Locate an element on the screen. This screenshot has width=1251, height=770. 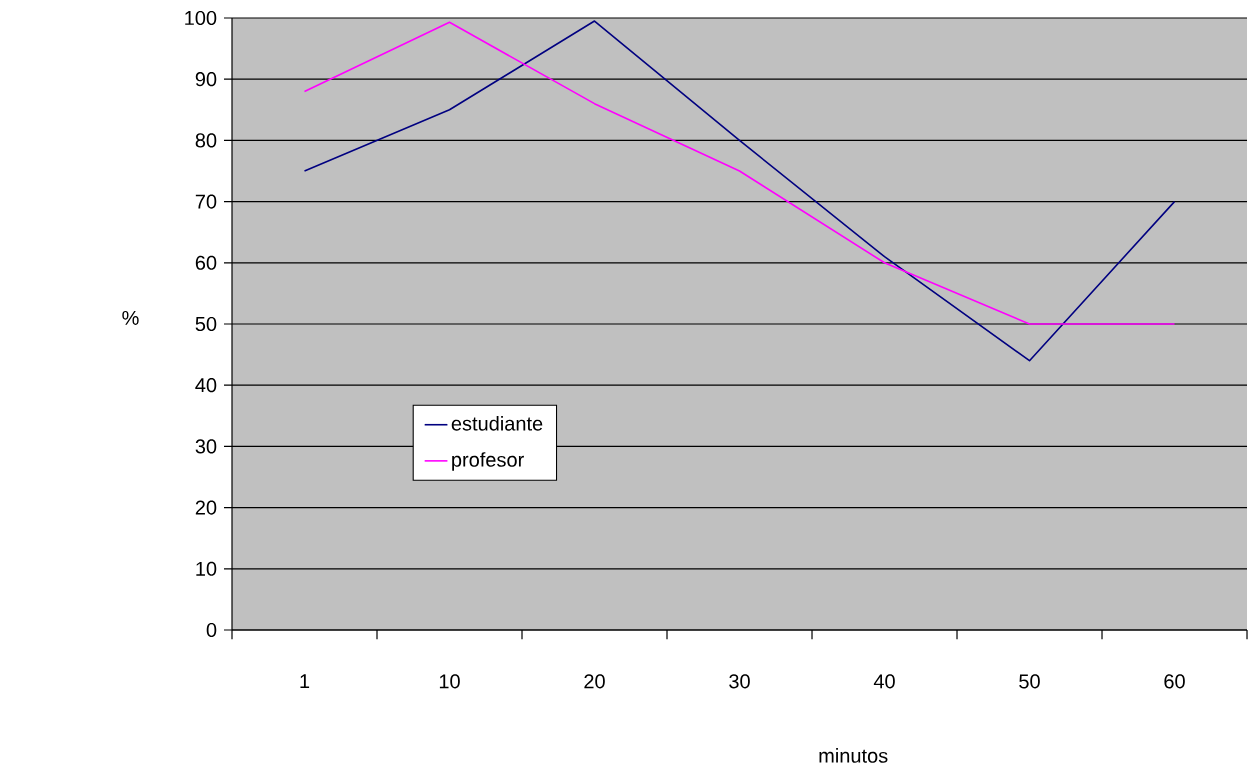
x-tick-label: 20 is located at coordinates (594, 681).